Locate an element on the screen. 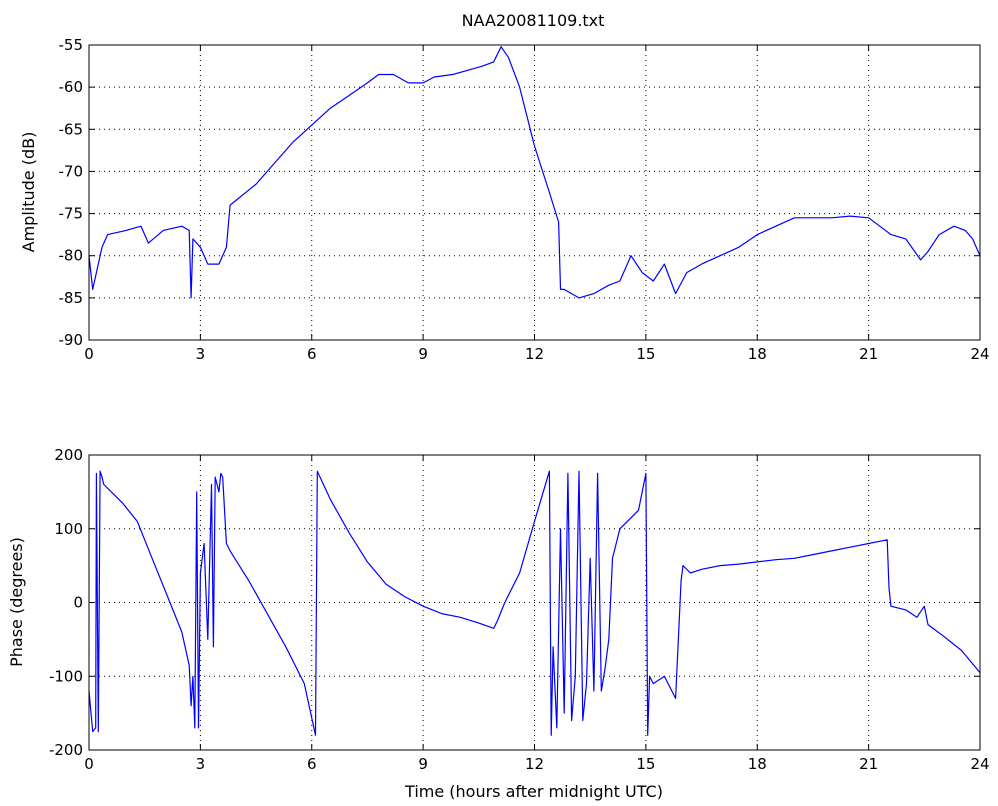 The image size is (998, 806). amplitude-y-tick-label: -80 is located at coordinates (71, 256).